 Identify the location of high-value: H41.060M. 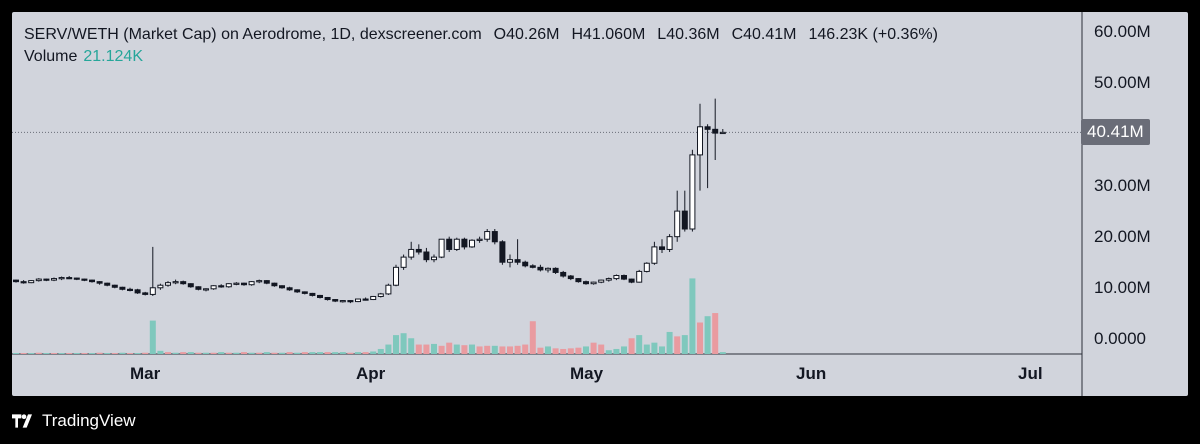
(608, 34).